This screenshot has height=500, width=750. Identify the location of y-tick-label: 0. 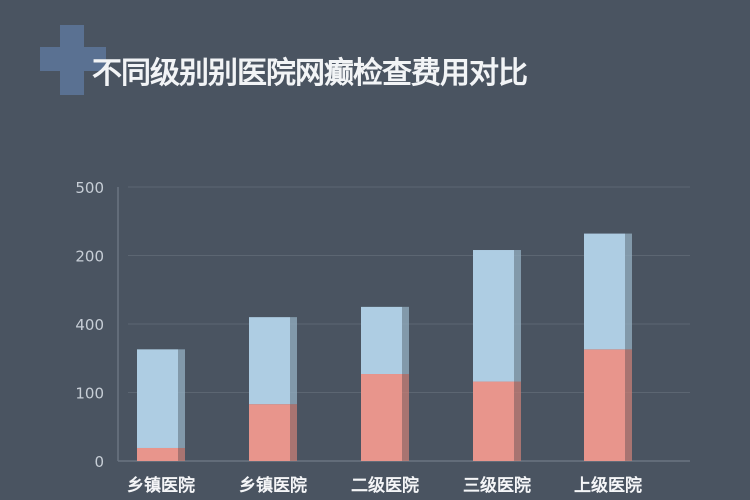
(99, 462).